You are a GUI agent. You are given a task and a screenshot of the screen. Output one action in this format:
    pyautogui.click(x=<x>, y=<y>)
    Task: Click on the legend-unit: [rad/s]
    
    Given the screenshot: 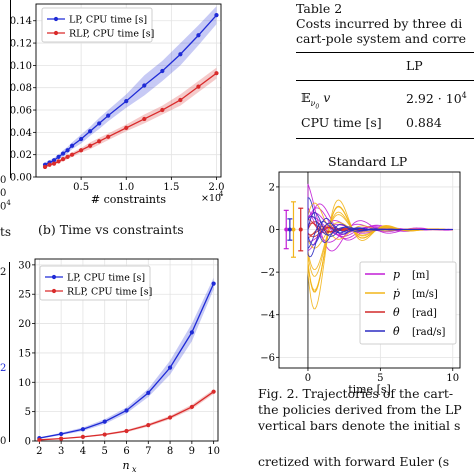 What is the action you would take?
    pyautogui.click(x=429, y=332)
    